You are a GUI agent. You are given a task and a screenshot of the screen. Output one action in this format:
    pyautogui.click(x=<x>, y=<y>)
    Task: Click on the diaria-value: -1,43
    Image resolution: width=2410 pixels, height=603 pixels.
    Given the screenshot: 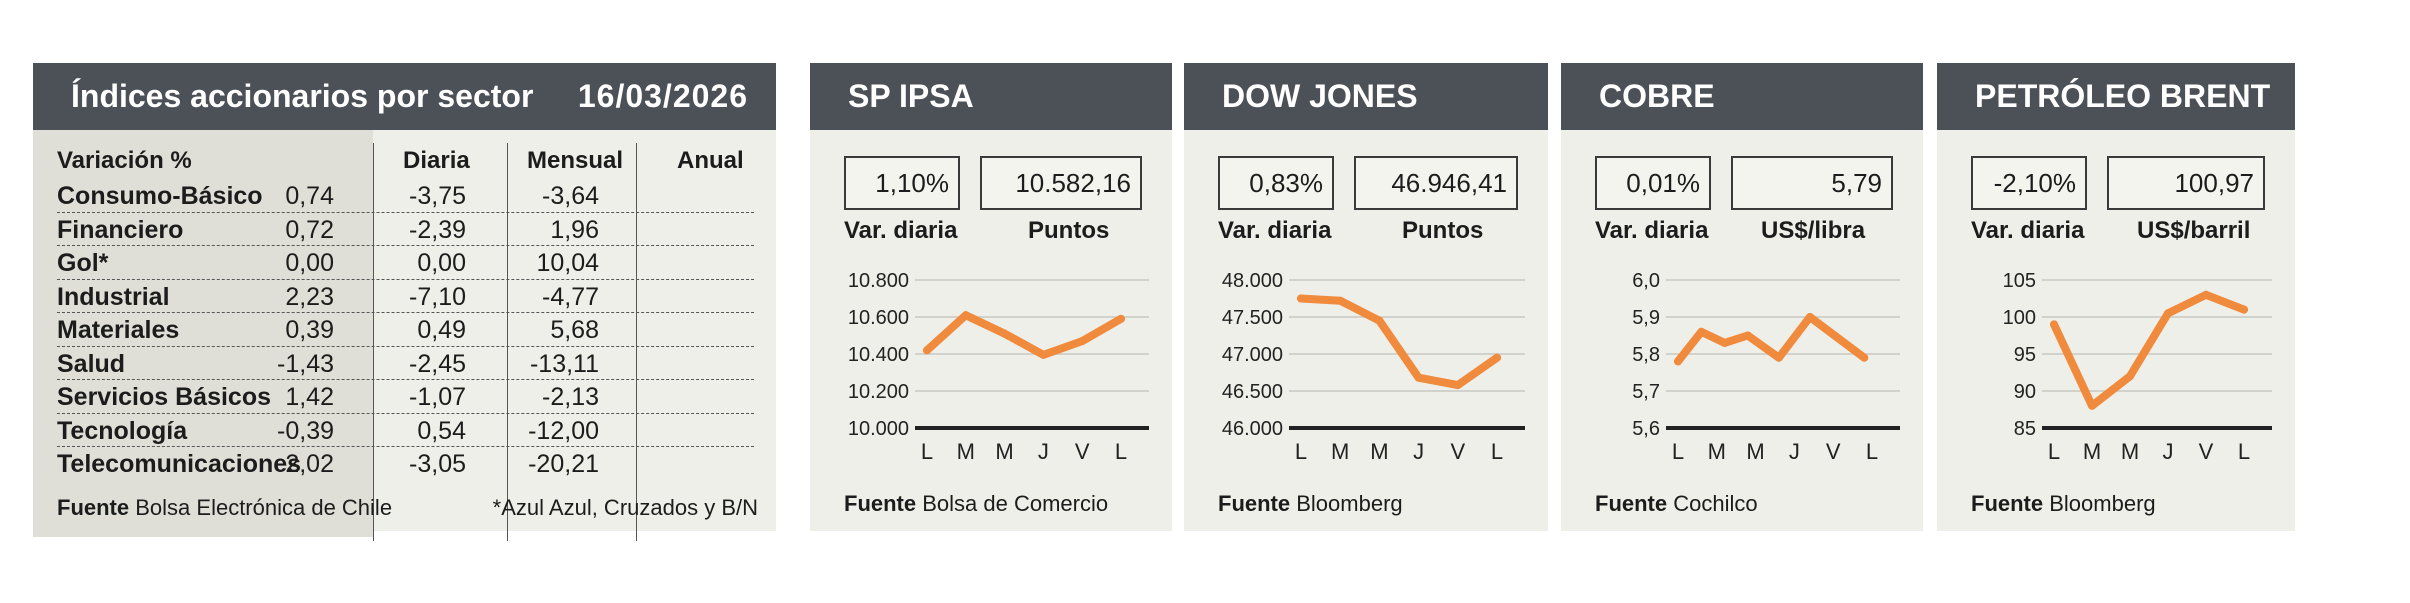 What is the action you would take?
    pyautogui.click(x=305, y=363)
    